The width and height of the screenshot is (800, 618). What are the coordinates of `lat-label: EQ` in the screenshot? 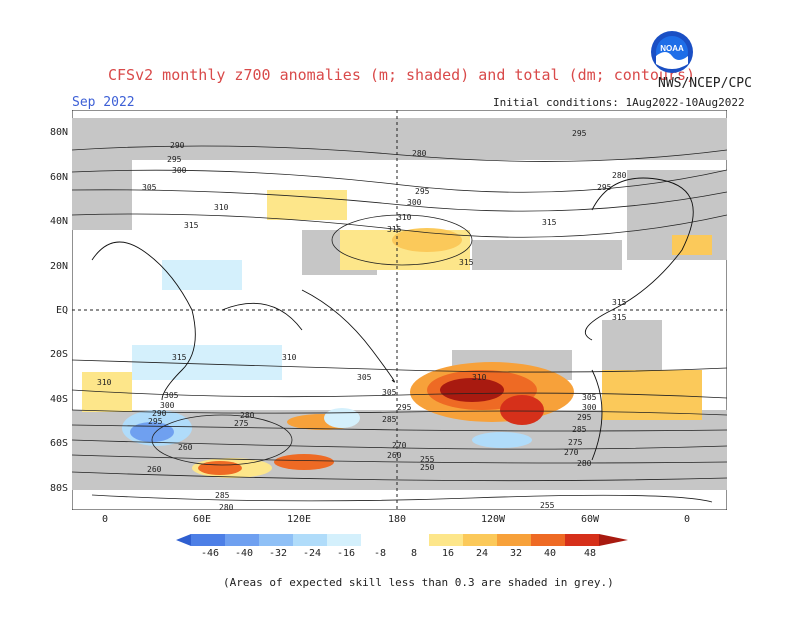 It's located at (61, 310).